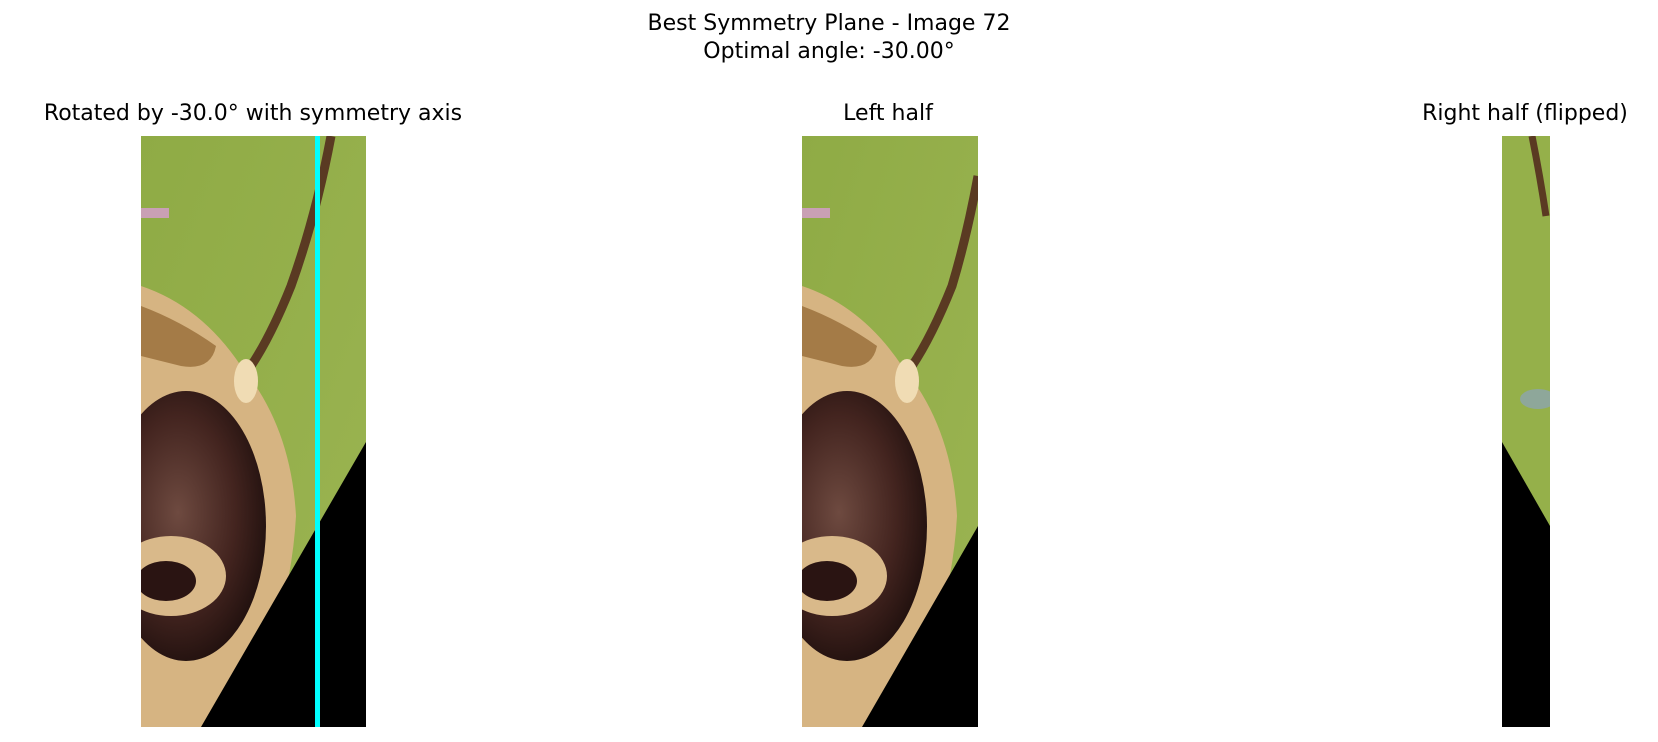 This screenshot has width=1658, height=742. I want to click on right-half-image, so click(1526, 431).